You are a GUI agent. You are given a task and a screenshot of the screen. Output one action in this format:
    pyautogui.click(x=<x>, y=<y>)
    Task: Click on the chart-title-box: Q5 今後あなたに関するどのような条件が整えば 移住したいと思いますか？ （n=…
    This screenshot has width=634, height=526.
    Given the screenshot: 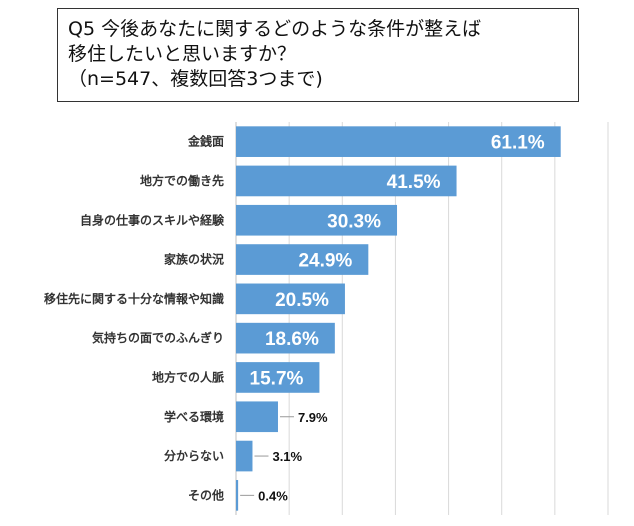 What is the action you would take?
    pyautogui.click(x=318, y=55)
    